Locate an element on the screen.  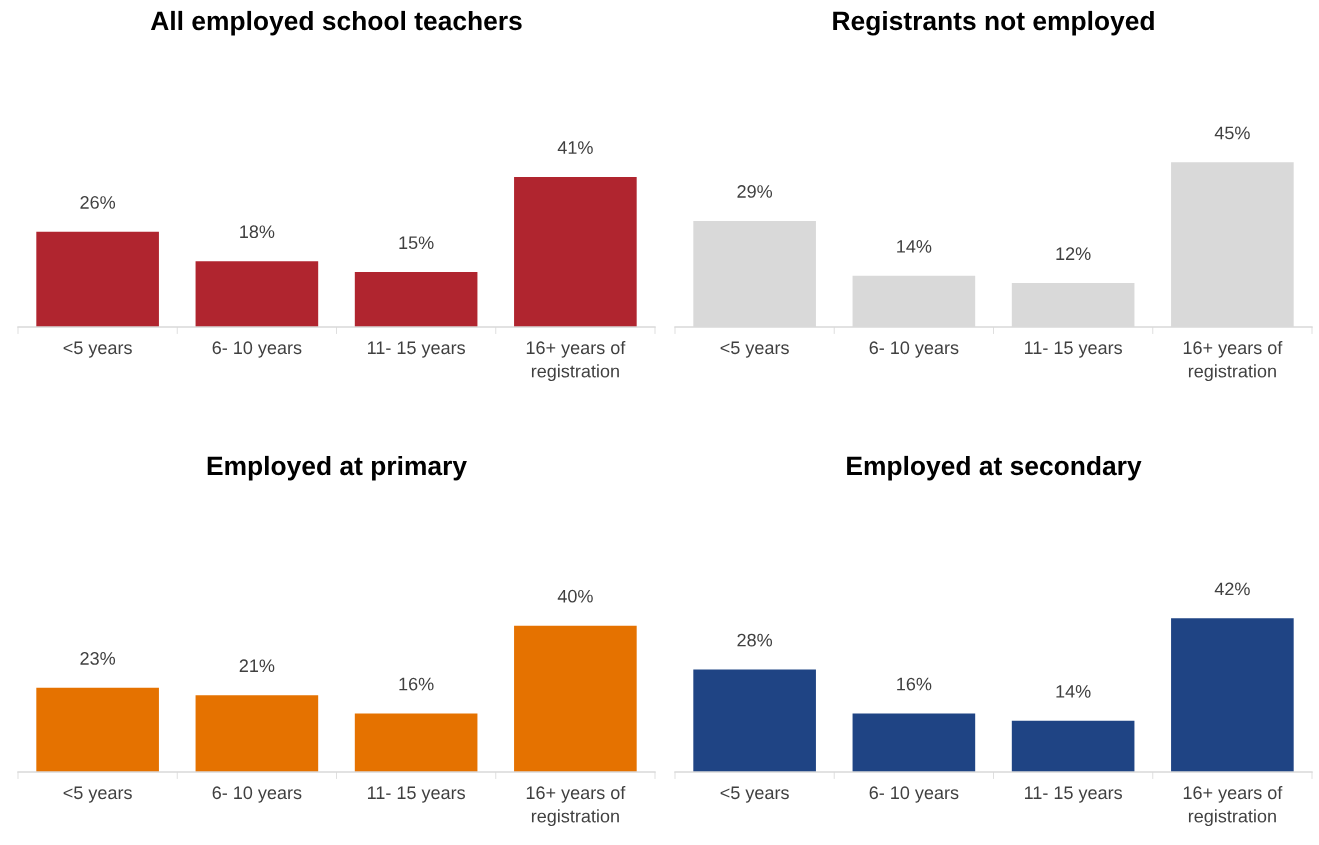
data-label: 28% is located at coordinates (755, 640).